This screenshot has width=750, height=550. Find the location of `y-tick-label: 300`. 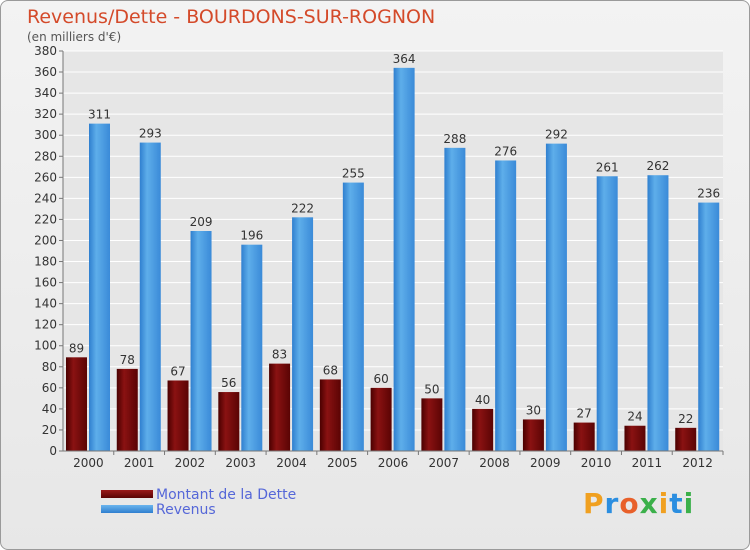

y-tick-label: 300 is located at coordinates (45, 135).